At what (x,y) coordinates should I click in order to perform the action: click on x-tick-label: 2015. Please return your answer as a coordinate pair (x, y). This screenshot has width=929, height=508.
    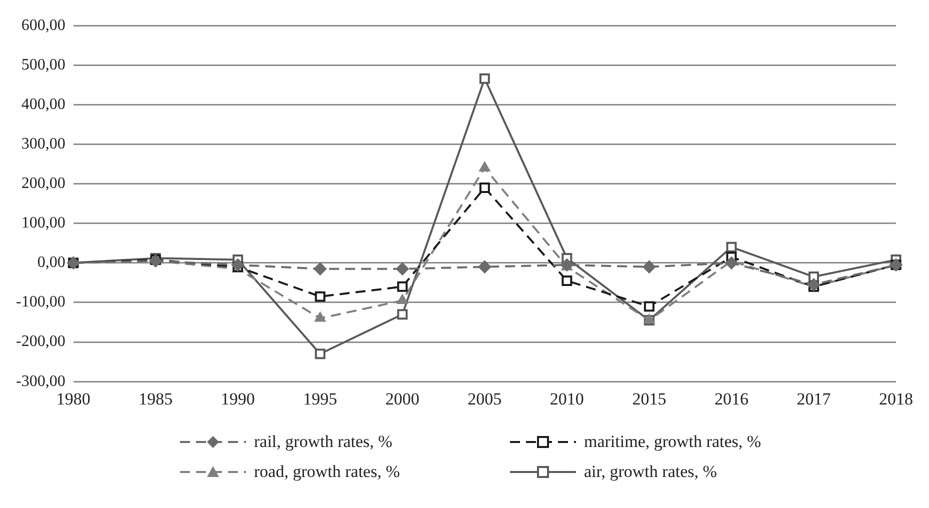
    Looking at the image, I should click on (649, 398).